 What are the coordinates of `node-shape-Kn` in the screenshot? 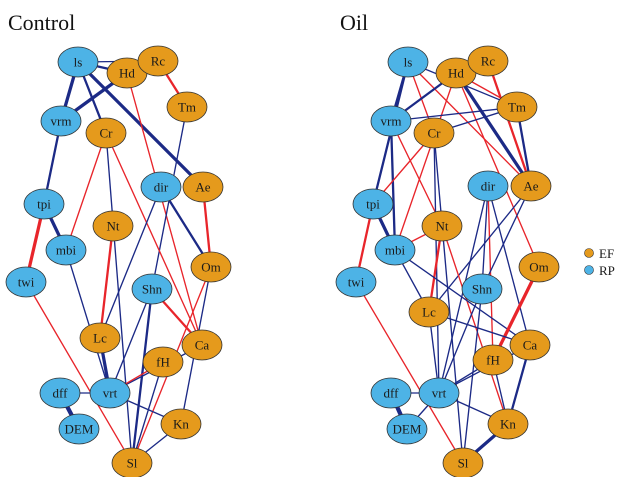 It's located at (508, 424).